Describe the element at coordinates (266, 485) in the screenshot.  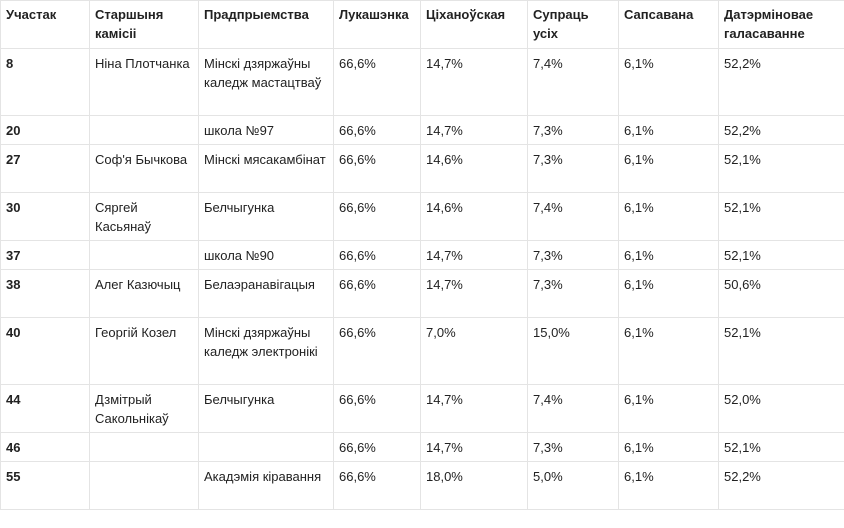
I see `organization-cell: Акадэмія кіравання` at that location.